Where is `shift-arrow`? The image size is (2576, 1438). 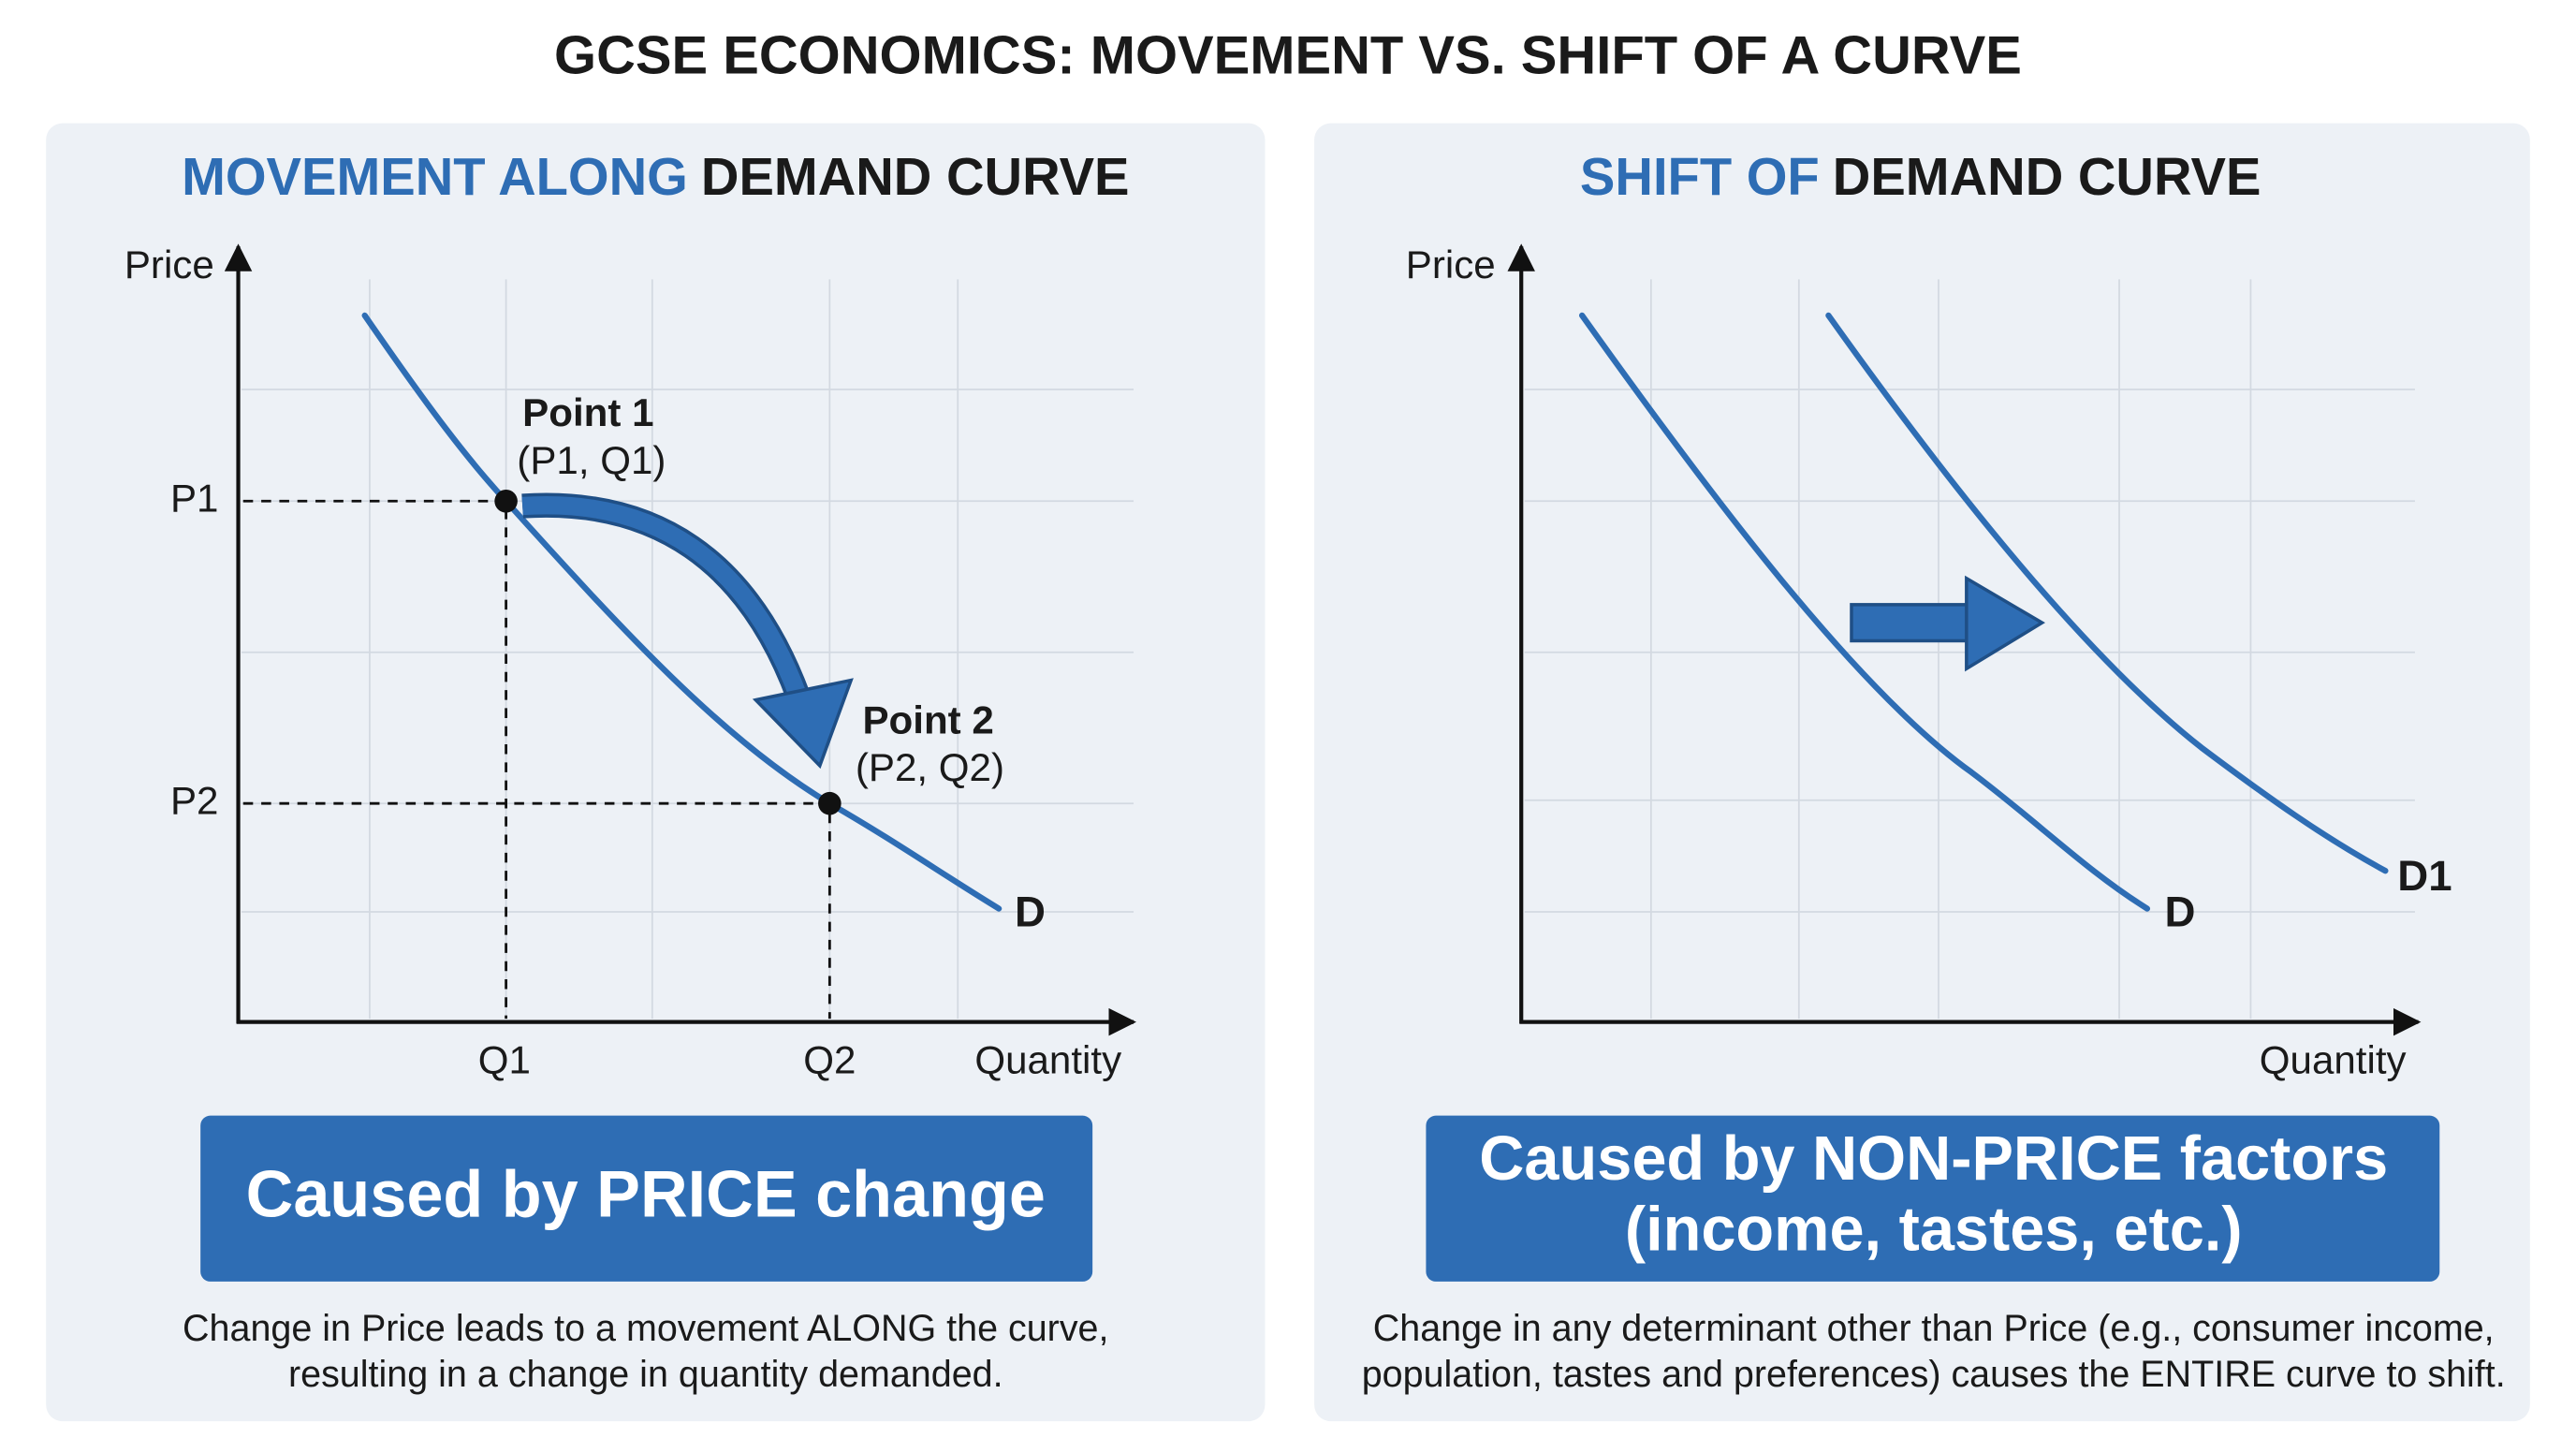
shift-arrow is located at coordinates (1947, 623).